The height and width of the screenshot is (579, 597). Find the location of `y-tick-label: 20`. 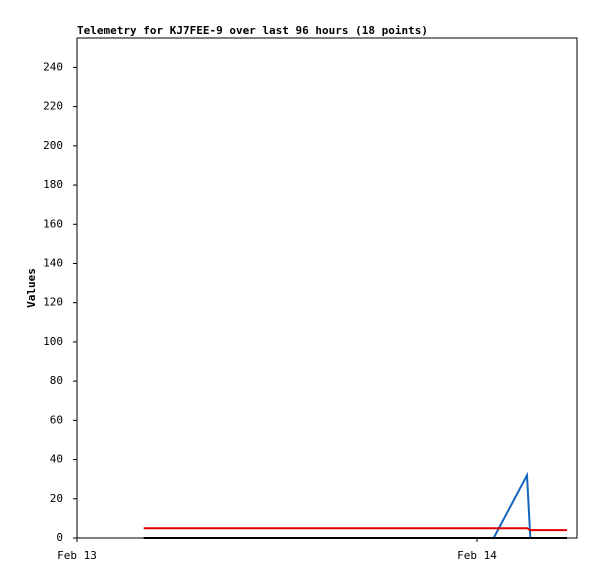

y-tick-label: 20 is located at coordinates (56, 498).